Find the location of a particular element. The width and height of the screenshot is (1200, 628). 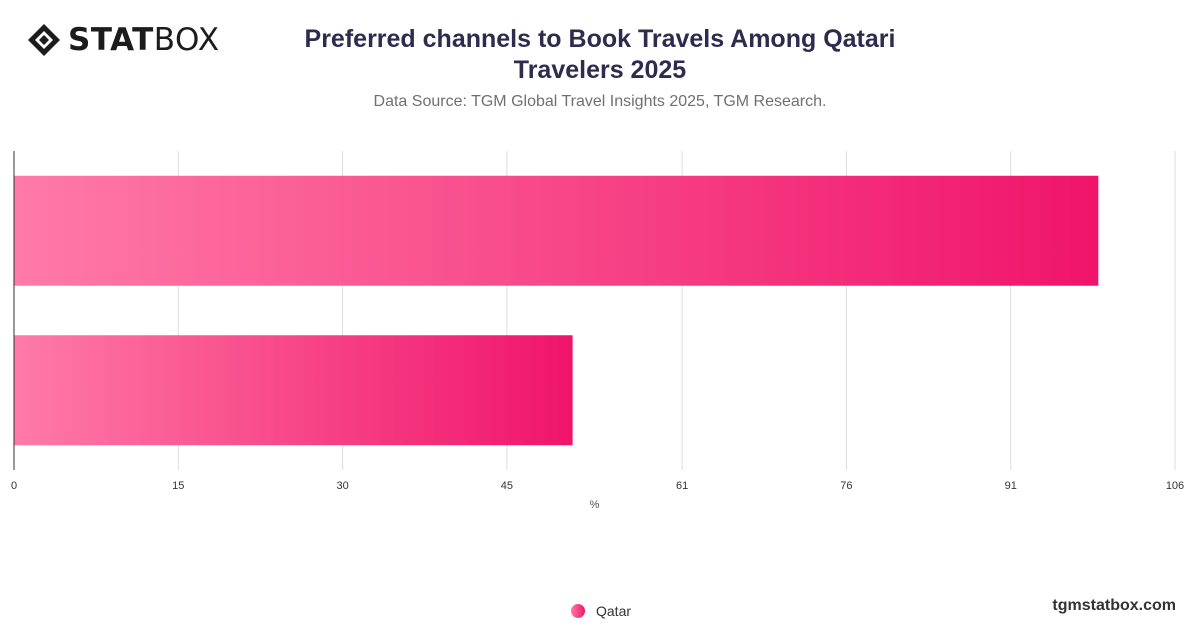

bar is located at coordinates (293, 390).